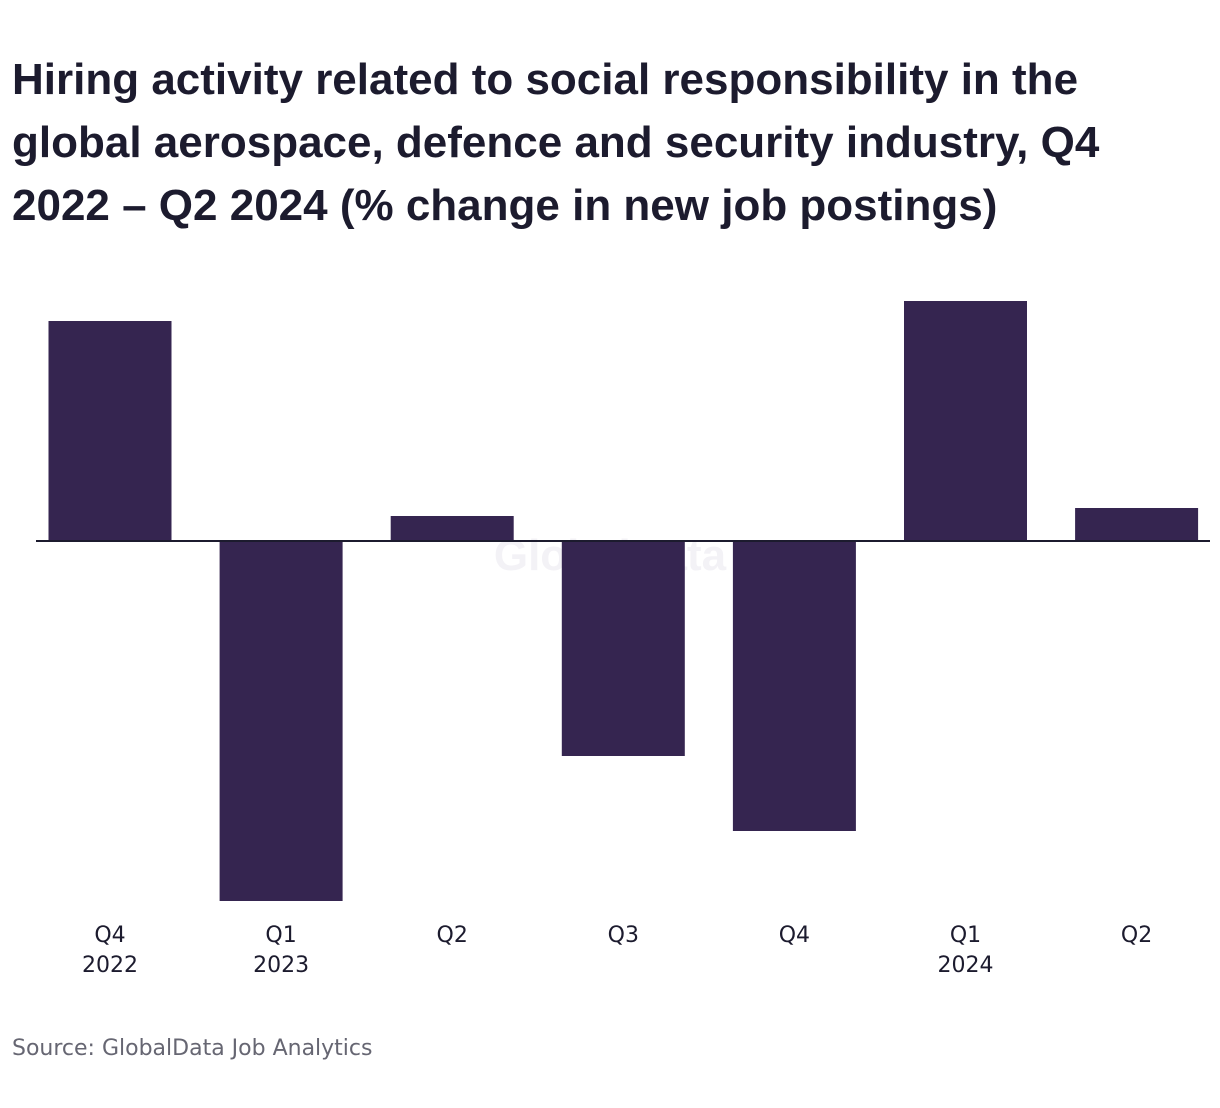  I want to click on x-tick-year-1: 2023, so click(281, 965).